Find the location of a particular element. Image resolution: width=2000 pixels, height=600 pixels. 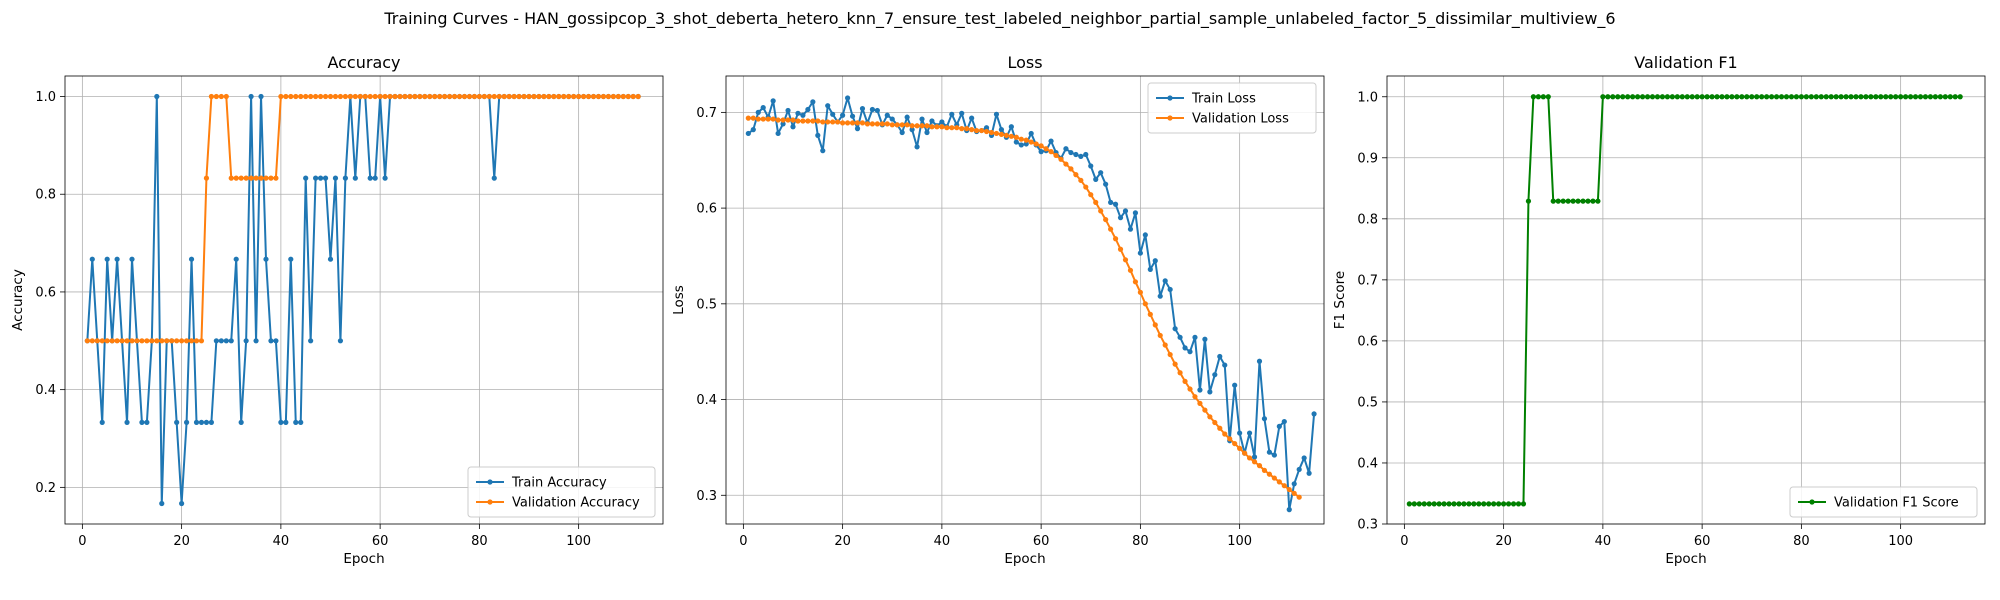

x-tick-label: 40 is located at coordinates (281, 541).